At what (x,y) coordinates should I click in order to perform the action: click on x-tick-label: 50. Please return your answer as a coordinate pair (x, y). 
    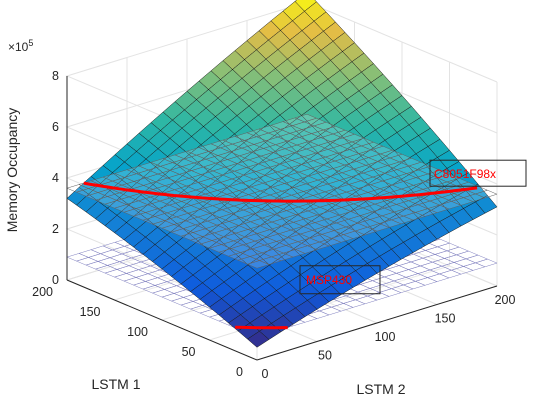
    Looking at the image, I should click on (189, 352).